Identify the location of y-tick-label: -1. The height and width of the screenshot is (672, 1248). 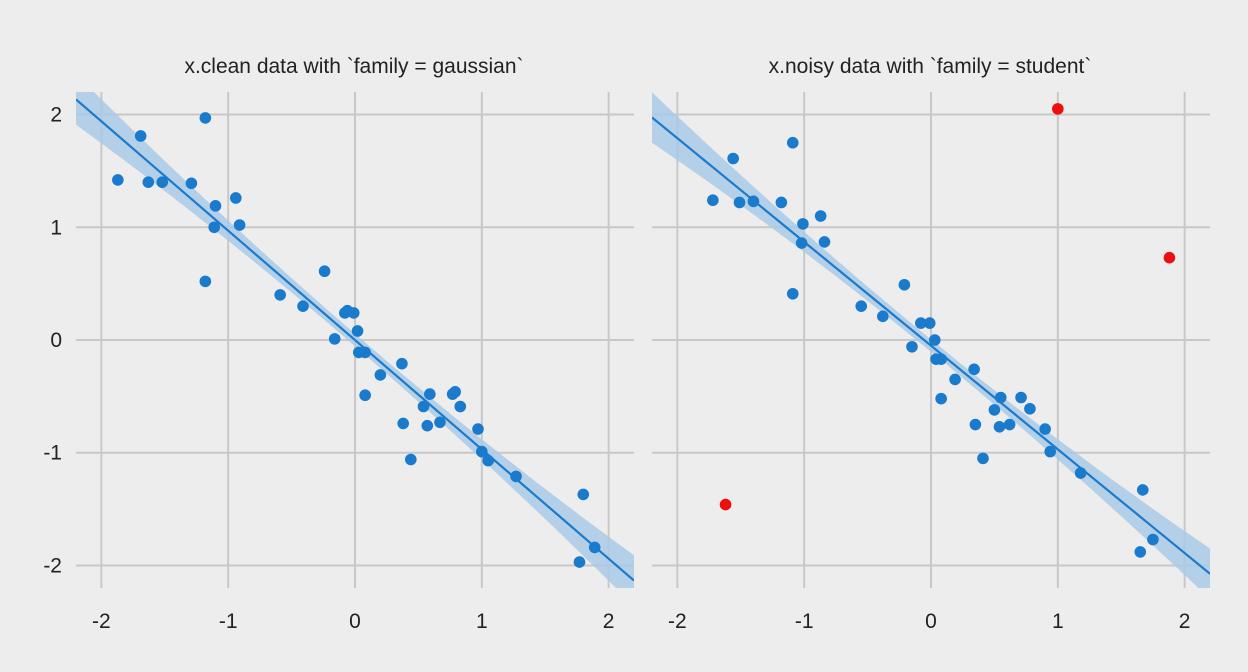
(52, 453).